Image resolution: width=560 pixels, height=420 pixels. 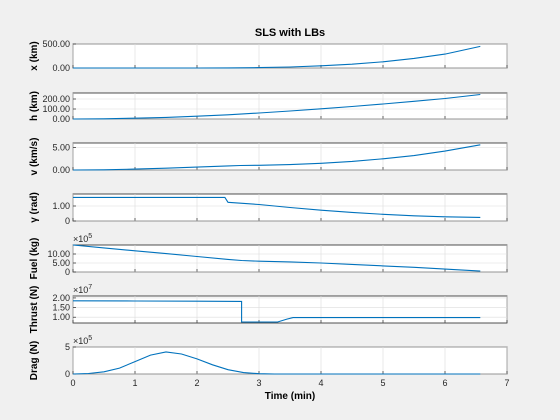 What do you see at coordinates (72, 383) in the screenshot?
I see `x-tick-label: 0` at bounding box center [72, 383].